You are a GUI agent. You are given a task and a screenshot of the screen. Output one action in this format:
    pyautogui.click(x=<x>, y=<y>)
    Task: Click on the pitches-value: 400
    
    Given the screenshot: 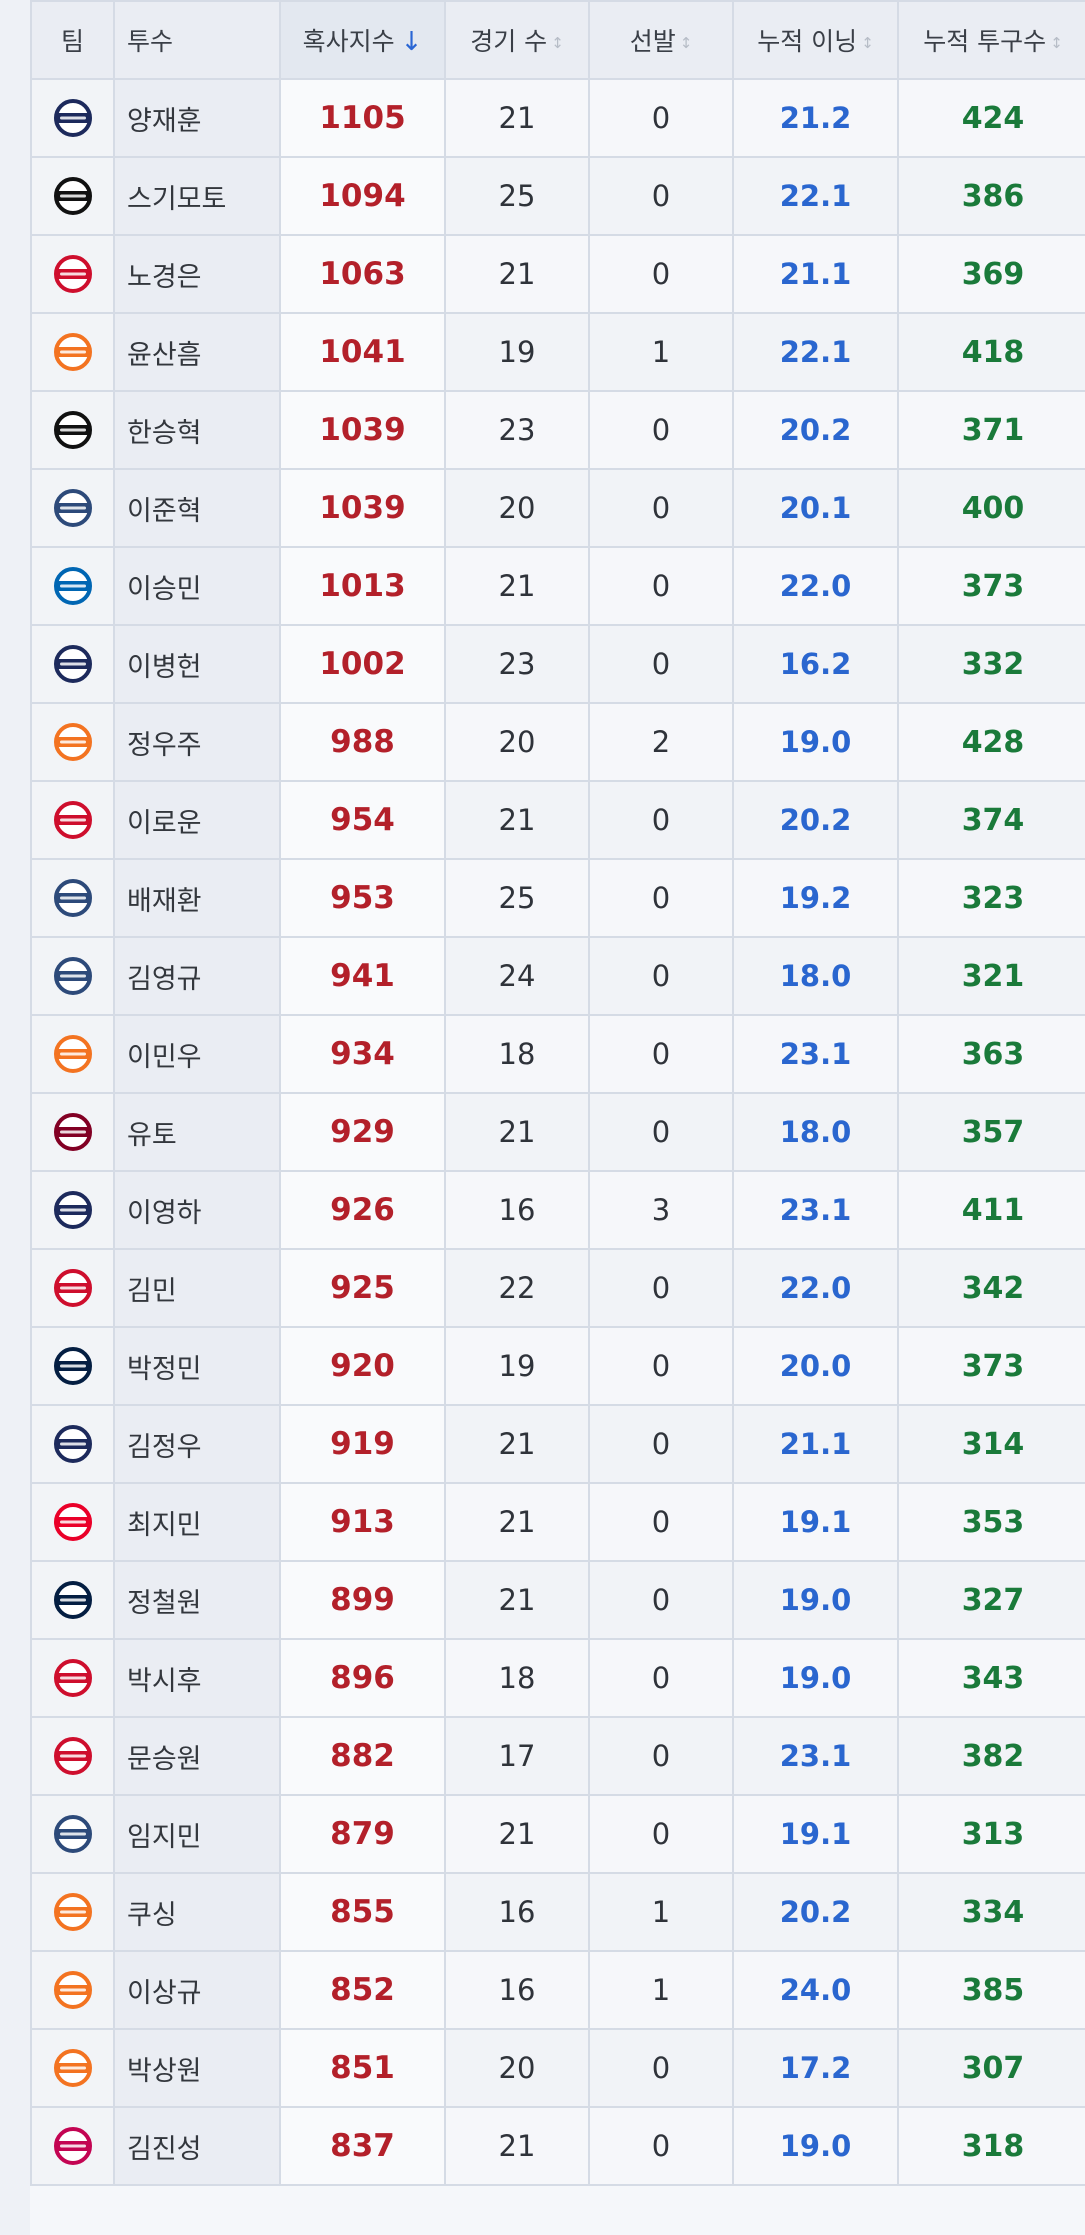 What is the action you would take?
    pyautogui.click(x=991, y=508)
    